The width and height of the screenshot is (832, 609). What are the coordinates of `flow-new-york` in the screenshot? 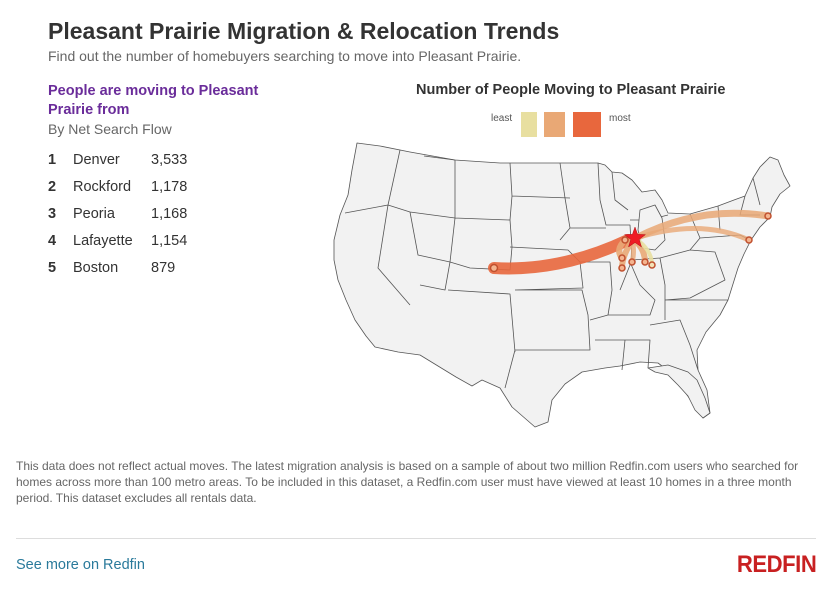 It's located at (692, 234).